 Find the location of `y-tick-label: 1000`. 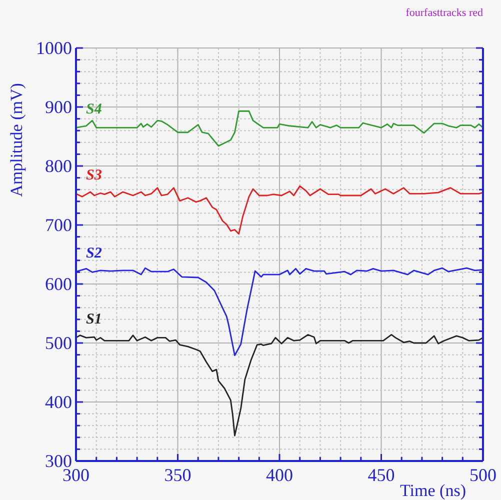

y-tick-label: 1000 is located at coordinates (54, 48).